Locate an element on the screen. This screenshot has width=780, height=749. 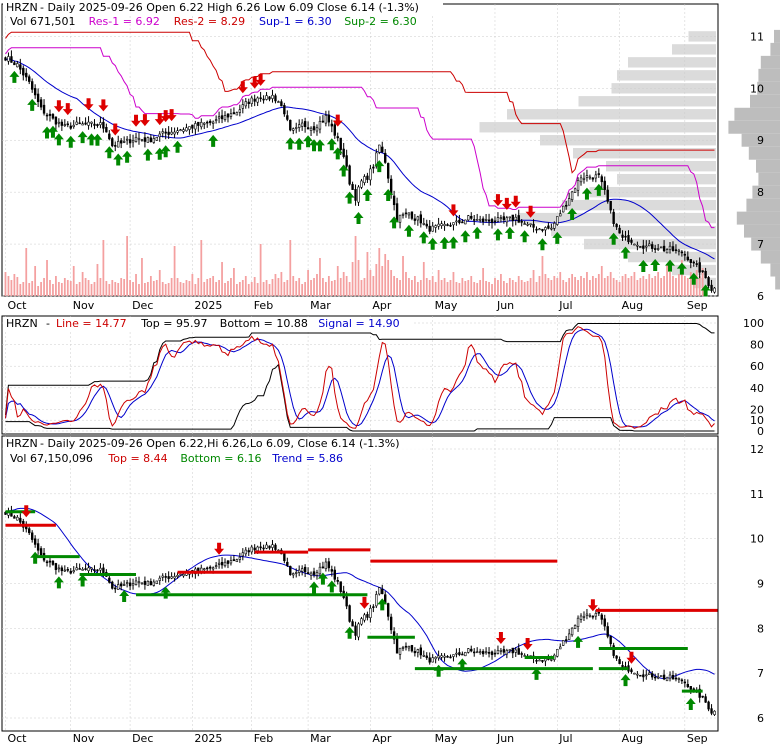
stoch-y-tick-label: 60 is located at coordinates (757, 366).